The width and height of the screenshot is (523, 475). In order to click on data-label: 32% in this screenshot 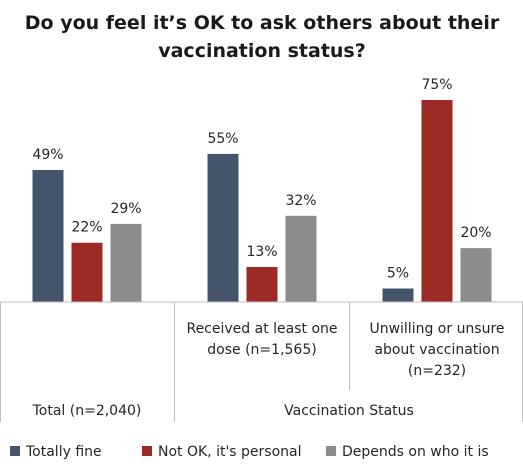, I will do `click(300, 201)`.